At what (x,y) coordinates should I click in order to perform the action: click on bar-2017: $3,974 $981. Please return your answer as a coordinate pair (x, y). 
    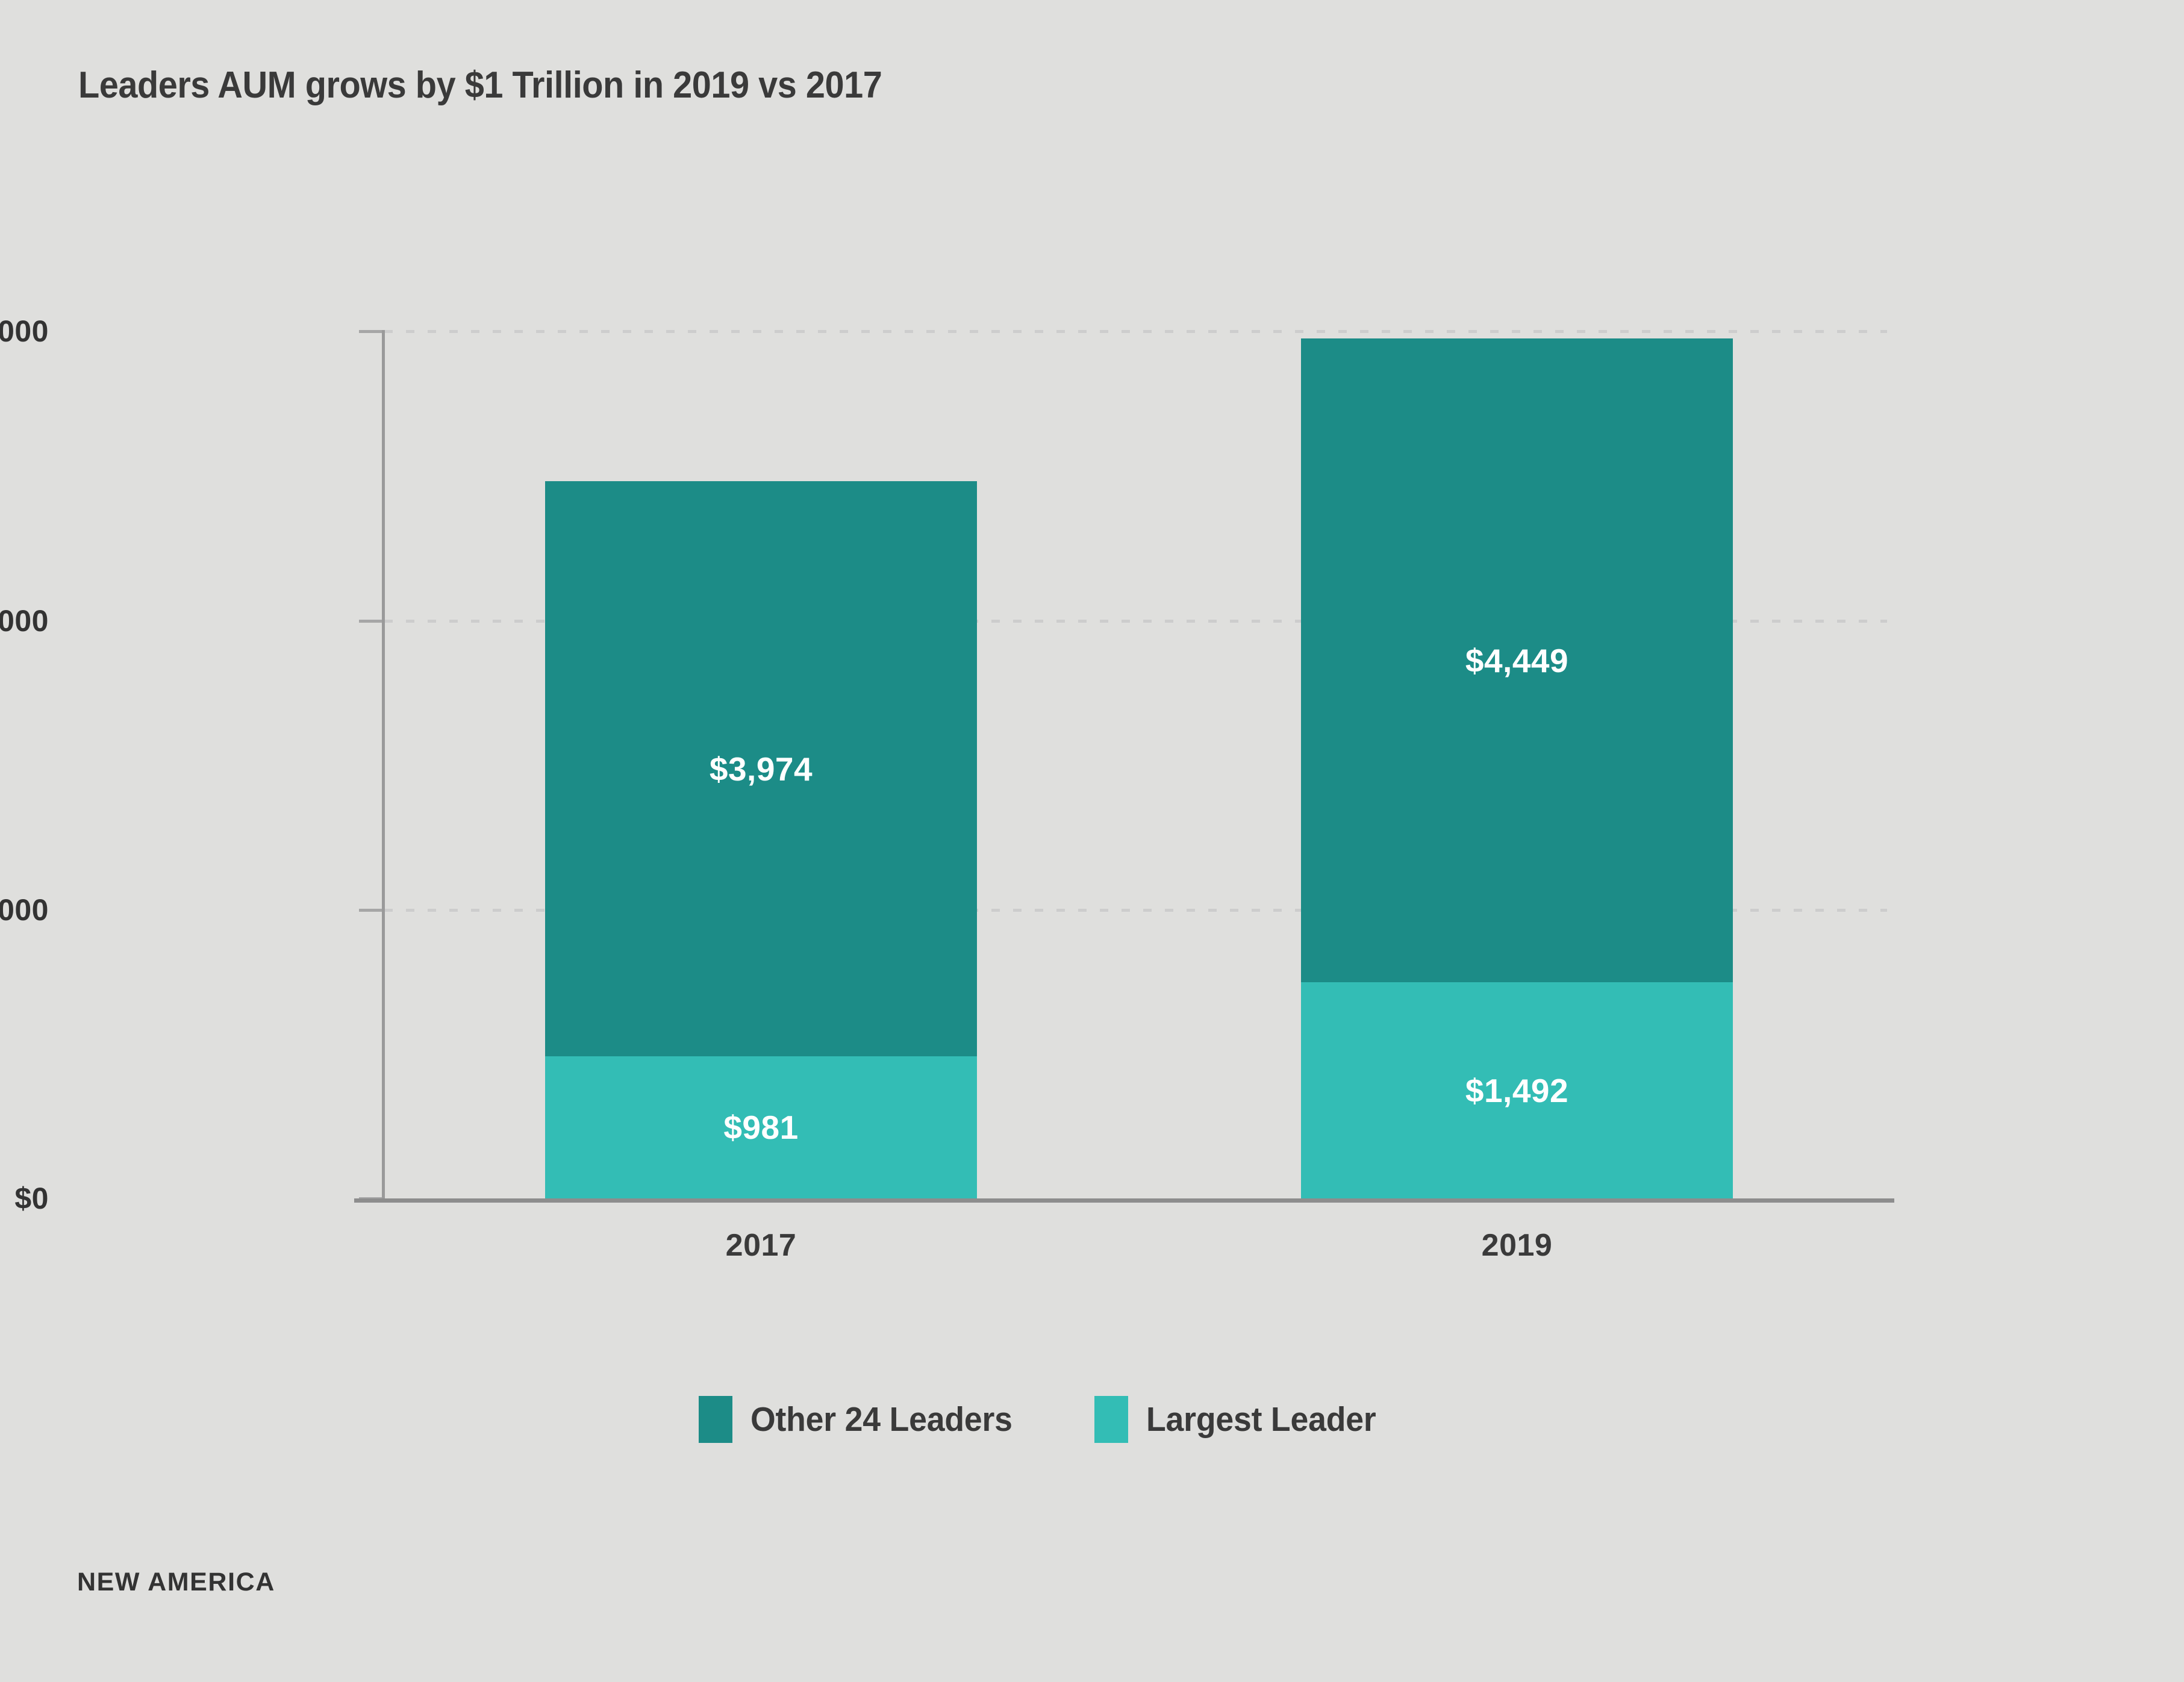
    Looking at the image, I should click on (761, 839).